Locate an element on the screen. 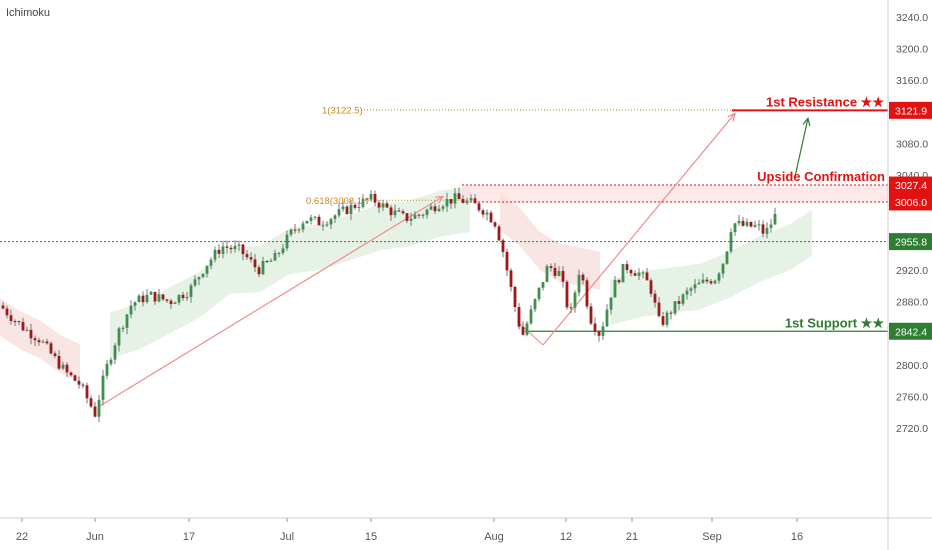 The width and height of the screenshot is (932, 550). confirmation-zone is located at coordinates (675, 193).